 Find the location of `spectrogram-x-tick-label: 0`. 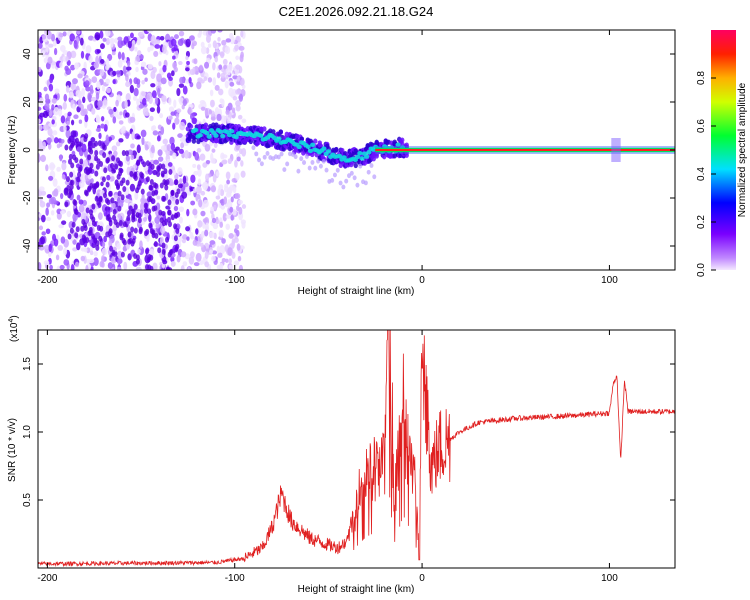

spectrogram-x-tick-label: 0 is located at coordinates (422, 280).